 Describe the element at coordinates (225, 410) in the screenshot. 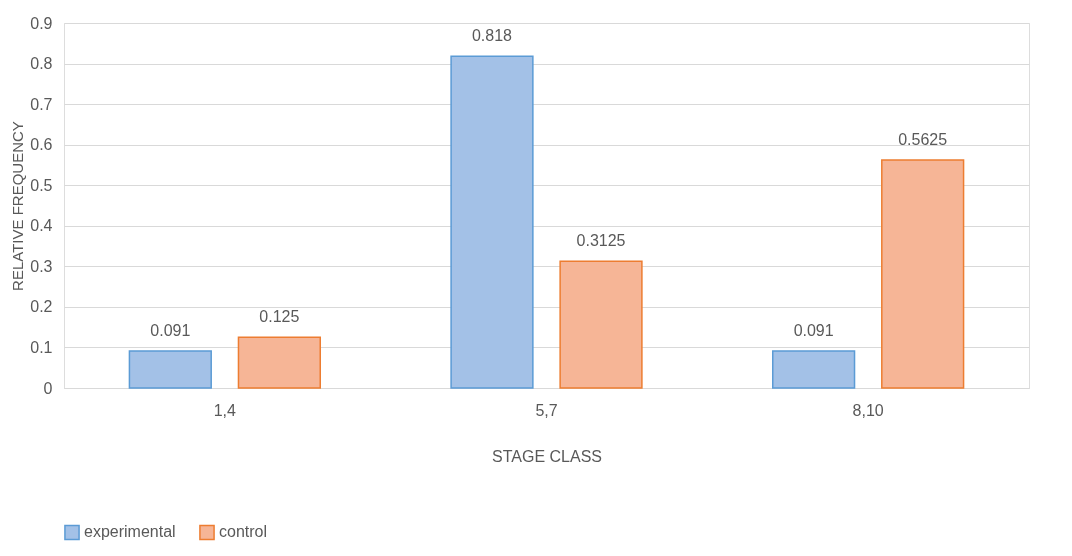

I see `x-tick-label: 1,4` at that location.